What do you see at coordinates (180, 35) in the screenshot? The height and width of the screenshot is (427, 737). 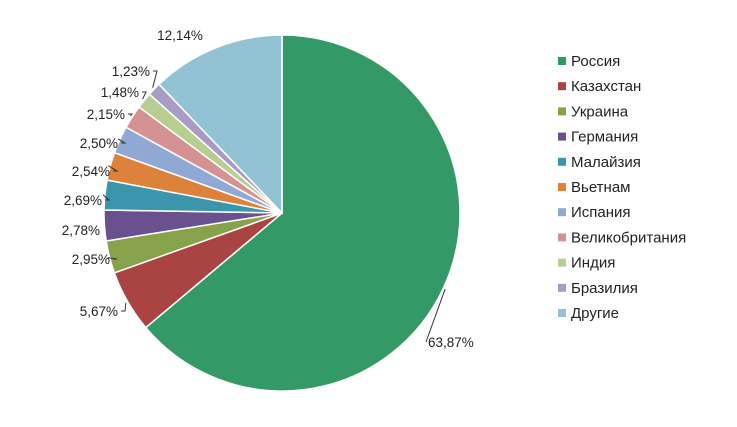 I see `data-label: 12,14%` at bounding box center [180, 35].